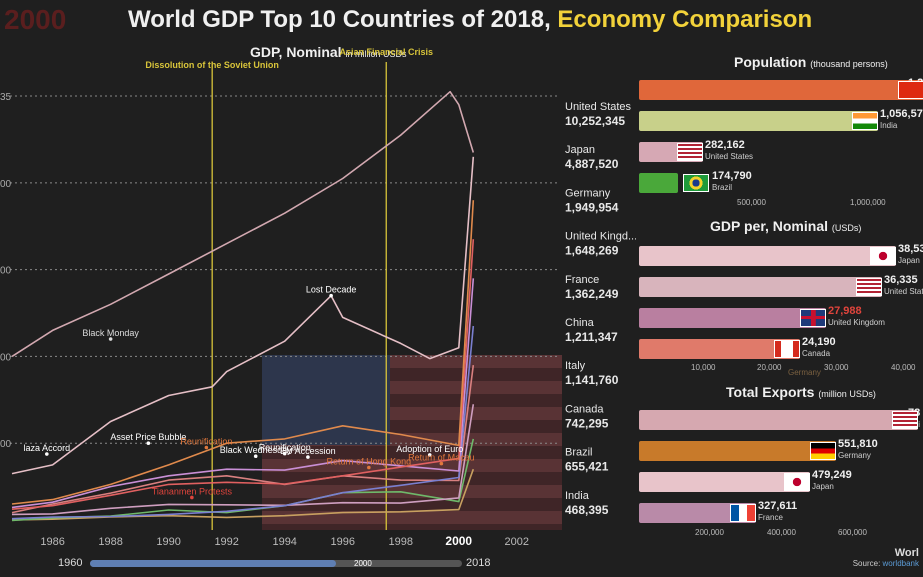  I want to click on hbar-axis-tick: 400,000, so click(781, 532).